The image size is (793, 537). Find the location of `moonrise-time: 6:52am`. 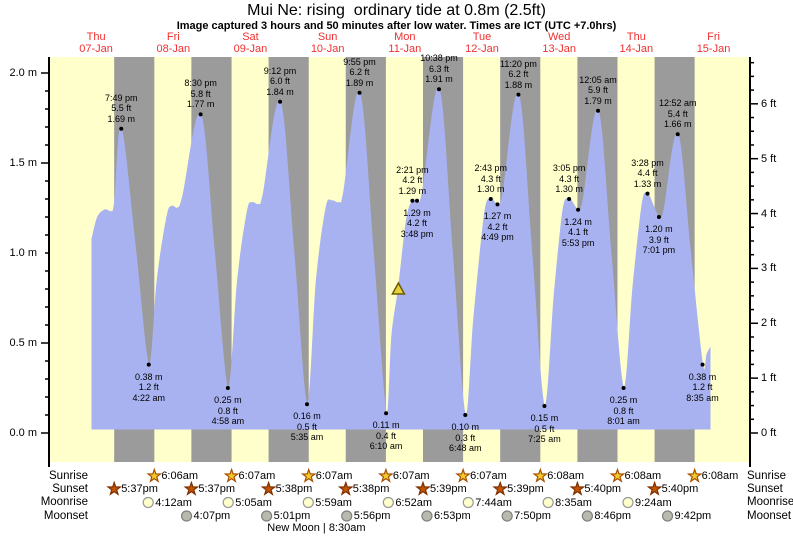

moonrise-time: 6:52am is located at coordinates (414, 502).